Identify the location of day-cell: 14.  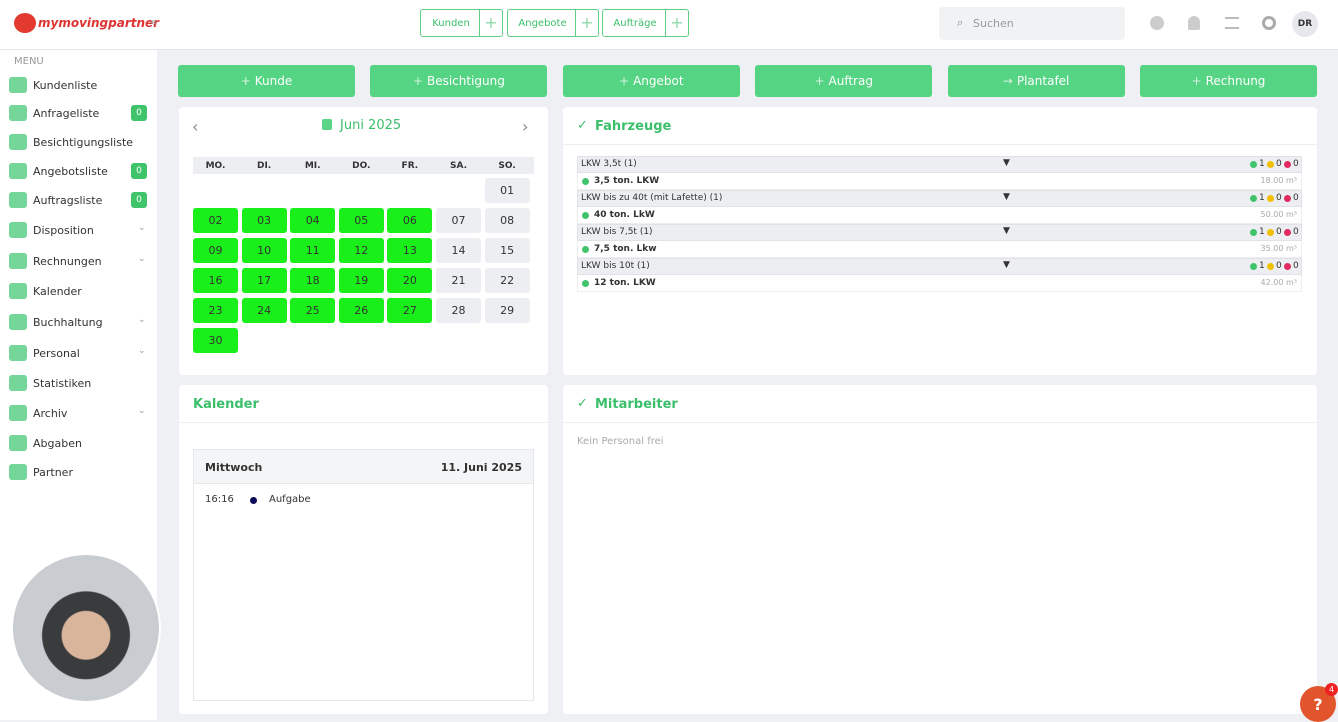
(458, 250).